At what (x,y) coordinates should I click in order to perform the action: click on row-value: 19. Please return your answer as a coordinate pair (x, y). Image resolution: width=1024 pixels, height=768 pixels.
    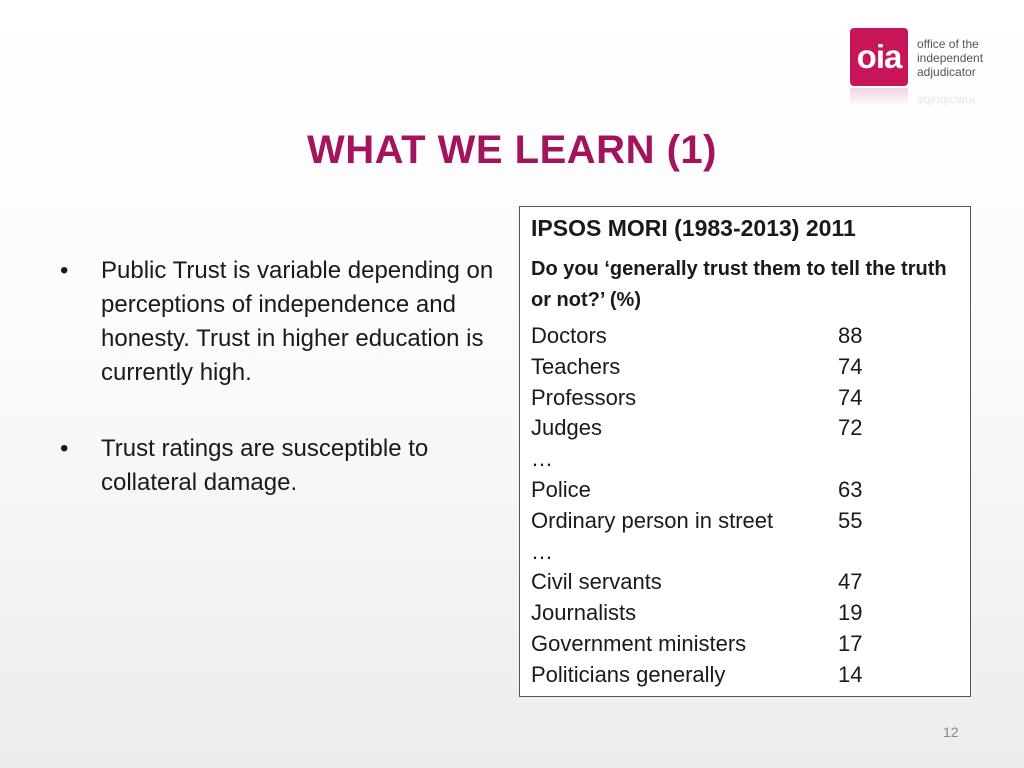
    Looking at the image, I should click on (850, 613).